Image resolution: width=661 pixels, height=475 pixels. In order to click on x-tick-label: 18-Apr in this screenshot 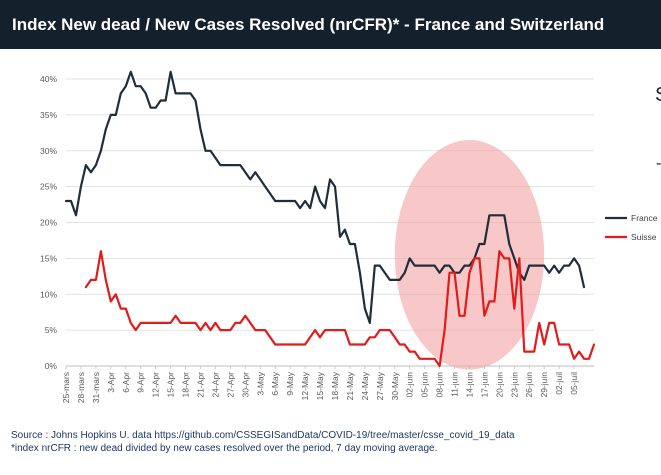, I will do `click(186, 385)`.